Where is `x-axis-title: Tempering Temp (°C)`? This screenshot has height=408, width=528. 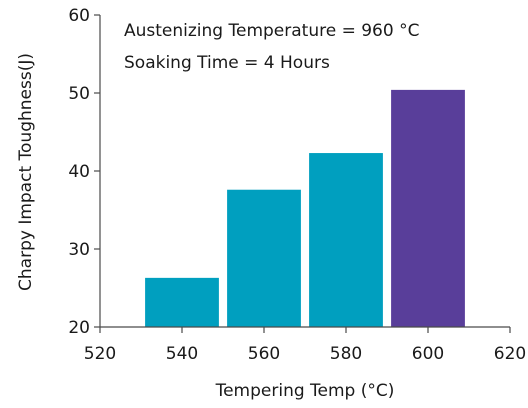 x-axis-title: Tempering Temp (°C) is located at coordinates (305, 391).